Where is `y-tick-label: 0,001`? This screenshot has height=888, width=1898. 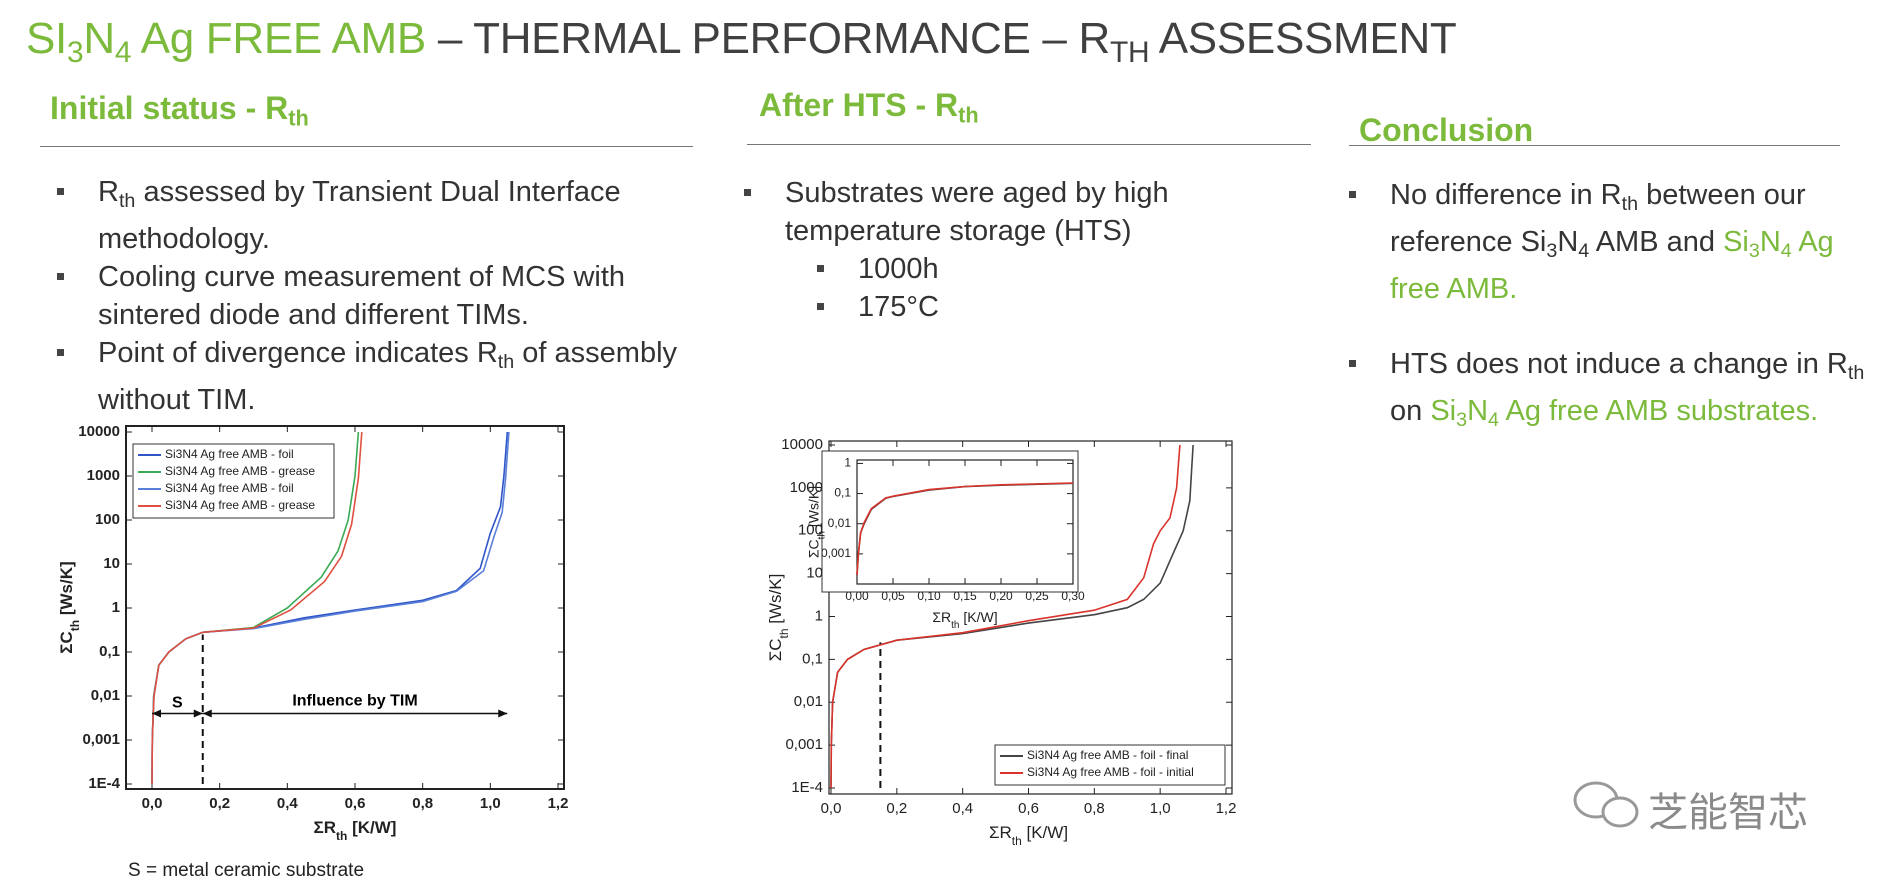
y-tick-label: 0,001 is located at coordinates (836, 553).